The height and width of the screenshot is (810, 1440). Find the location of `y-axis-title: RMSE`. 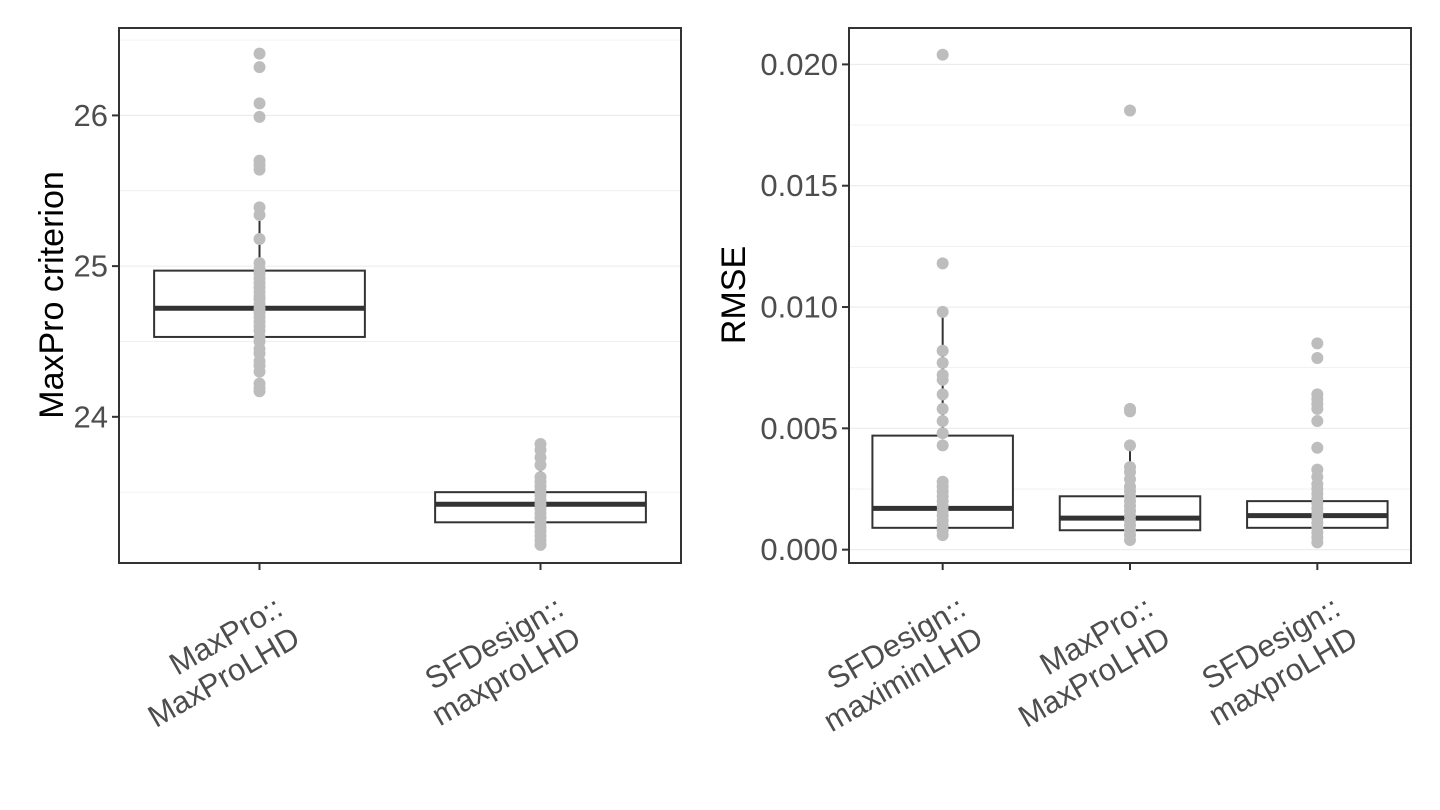

y-axis-title: RMSE is located at coordinates (734, 295).